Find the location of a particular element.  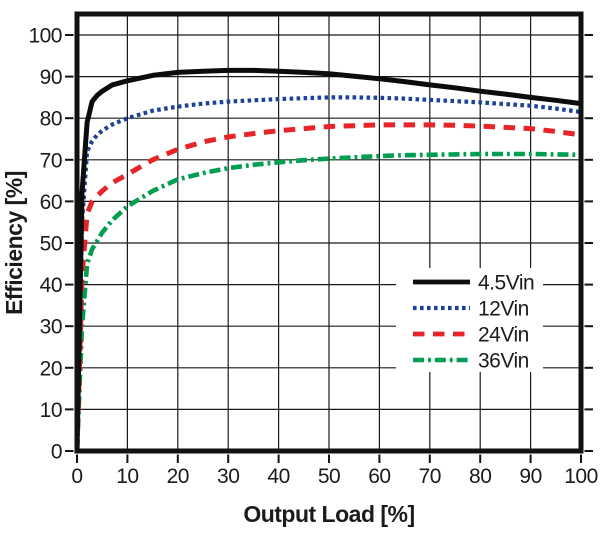

y-tick-label: 10 is located at coordinates (51, 410).